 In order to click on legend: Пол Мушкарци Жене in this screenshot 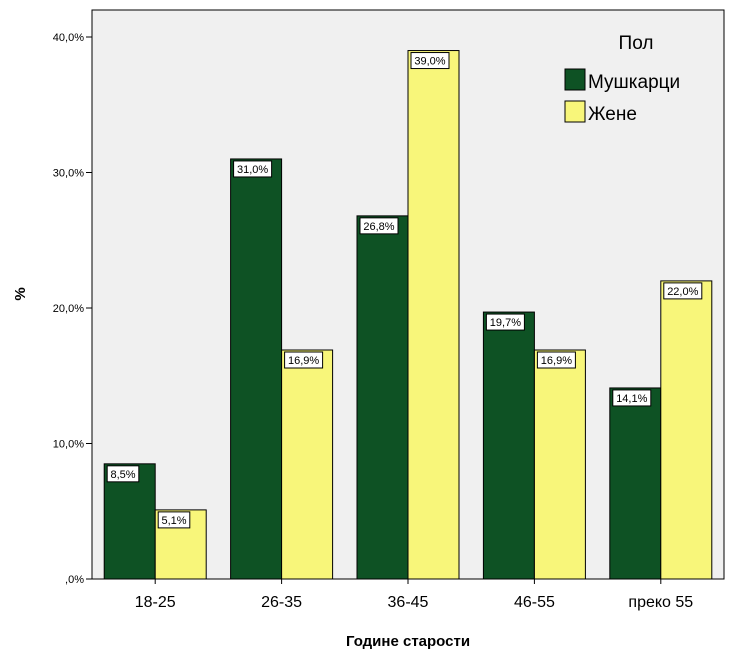, I will do `click(622, 79)`.